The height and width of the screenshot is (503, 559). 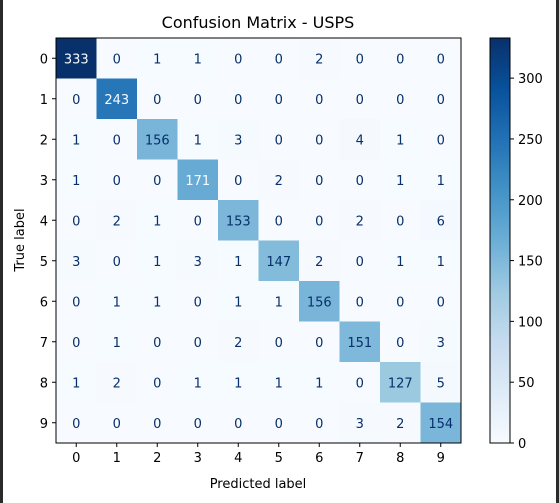 I want to click on cell-value-label: 156, so click(x=157, y=140).